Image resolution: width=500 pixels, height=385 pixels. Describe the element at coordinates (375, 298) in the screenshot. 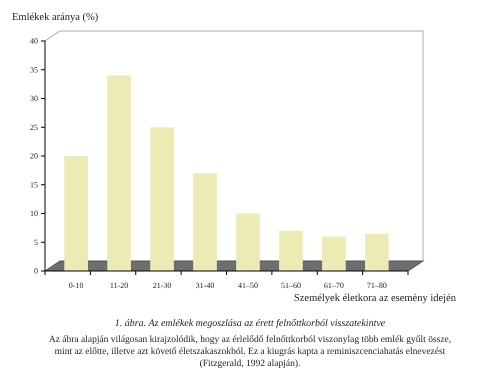

I see `x-axis-title: Személyek életkora az esemény idején` at that location.